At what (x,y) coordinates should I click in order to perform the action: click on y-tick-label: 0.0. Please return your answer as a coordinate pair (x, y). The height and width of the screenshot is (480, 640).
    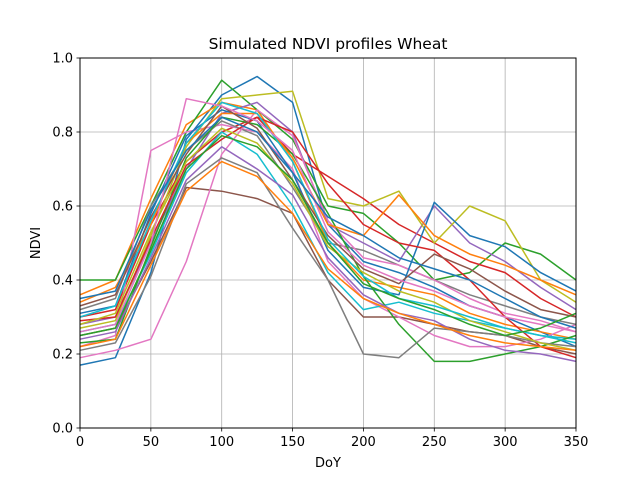
    Looking at the image, I should click on (62, 429).